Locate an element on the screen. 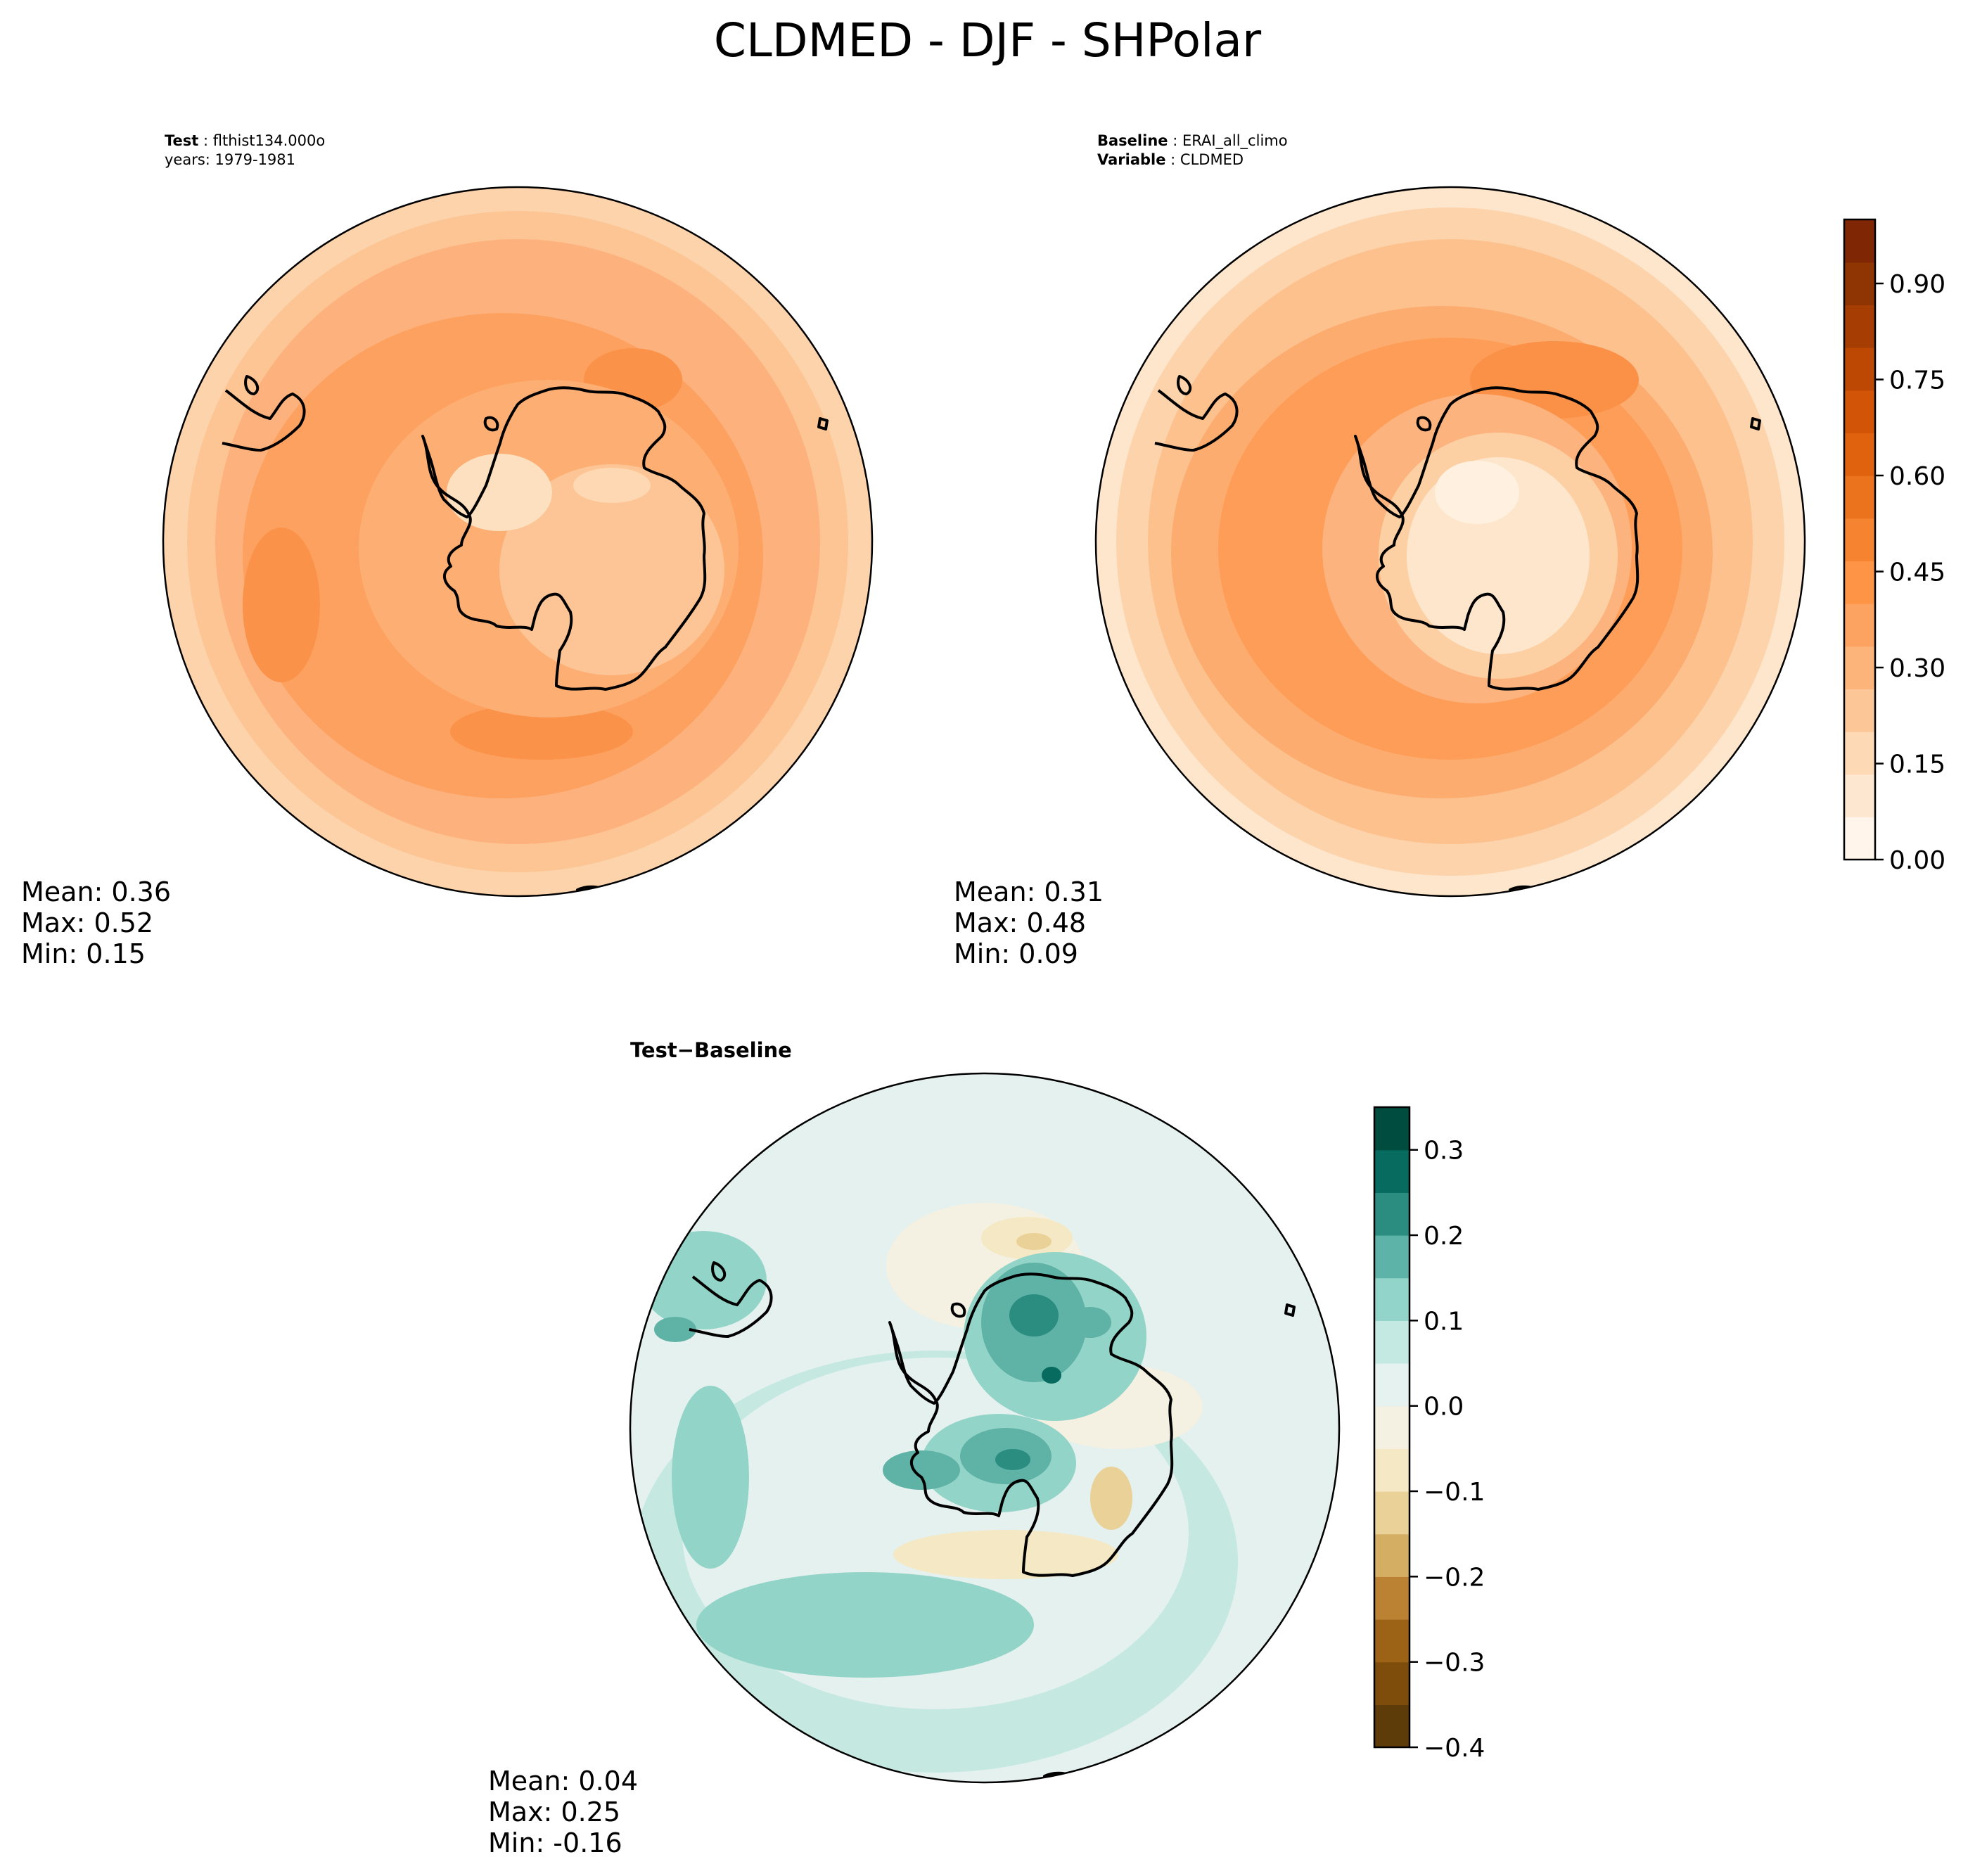  panel-baseline-label: Baseline : ERAI_all_climo is located at coordinates (1192, 141).